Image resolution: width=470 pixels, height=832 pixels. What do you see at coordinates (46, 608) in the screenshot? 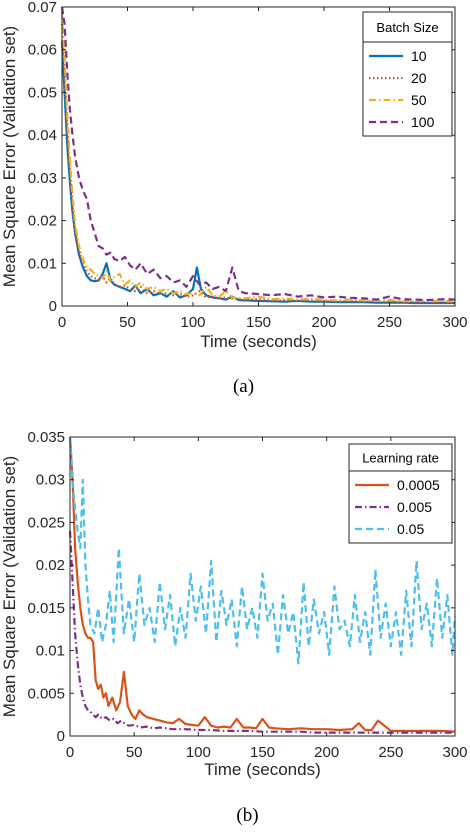
I see `y-tick-label: 0.015` at bounding box center [46, 608].